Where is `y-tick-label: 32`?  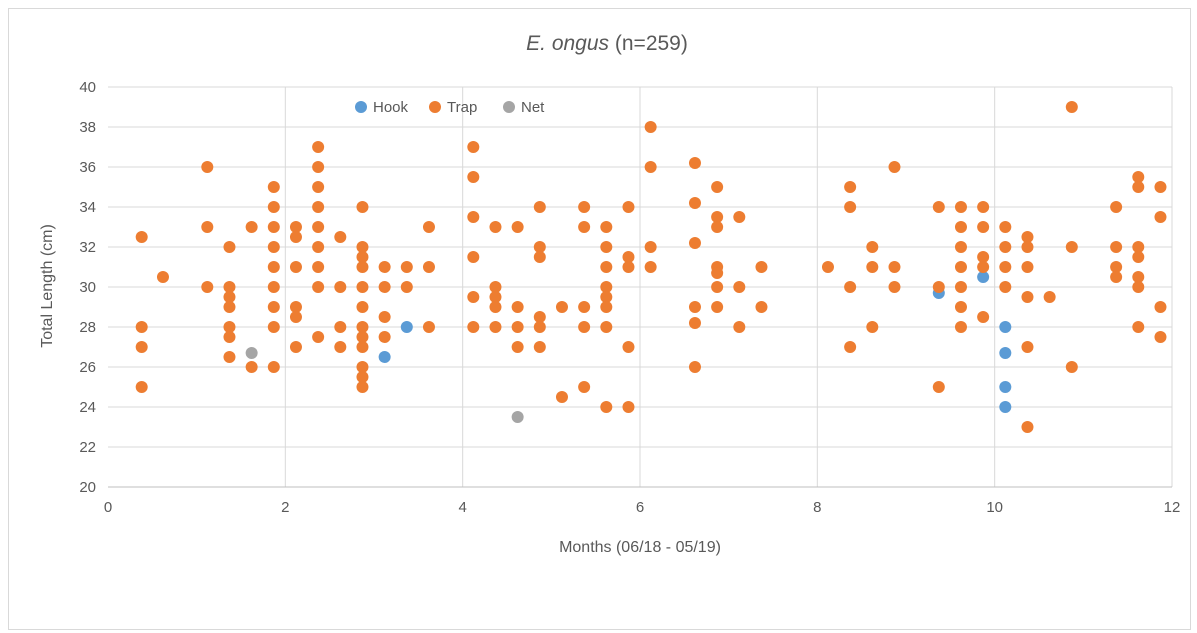 y-tick-label: 32 is located at coordinates (87, 247).